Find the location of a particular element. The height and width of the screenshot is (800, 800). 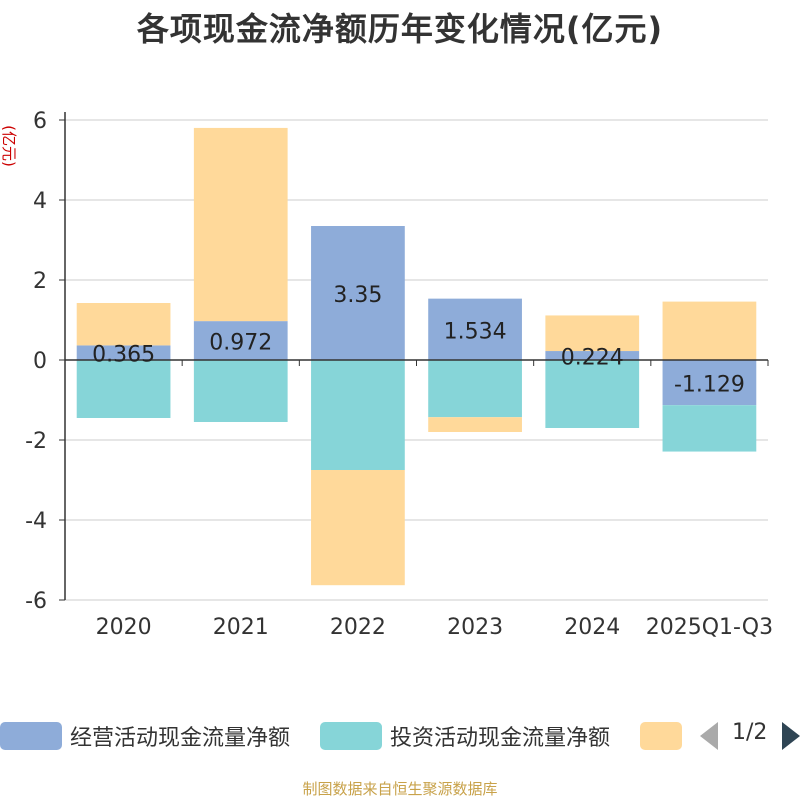

x-tick-label: 2024 is located at coordinates (592, 627).